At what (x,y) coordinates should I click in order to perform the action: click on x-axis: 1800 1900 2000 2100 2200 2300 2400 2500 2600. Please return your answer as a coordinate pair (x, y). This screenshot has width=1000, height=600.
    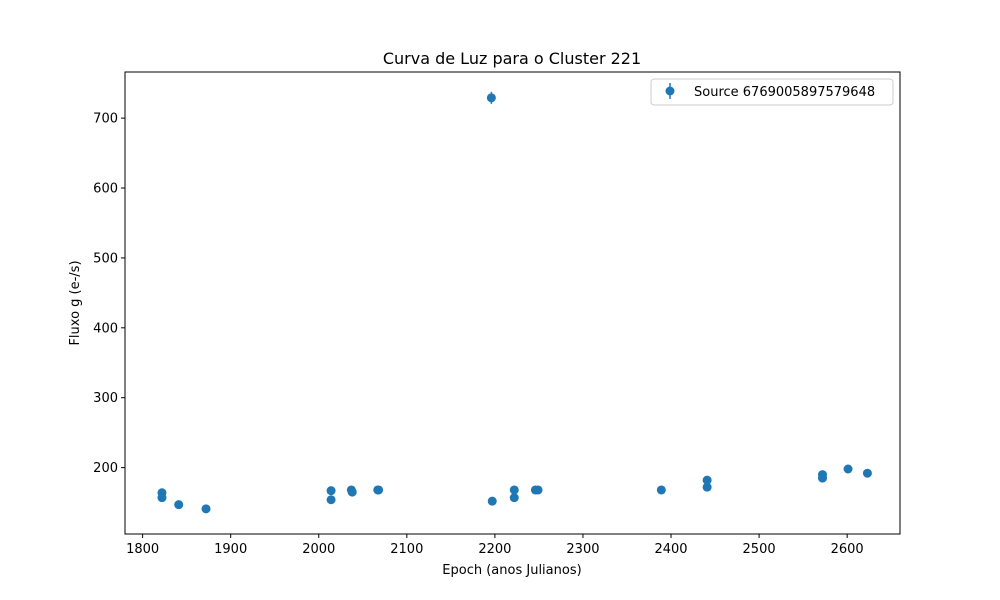
    Looking at the image, I should click on (495, 545).